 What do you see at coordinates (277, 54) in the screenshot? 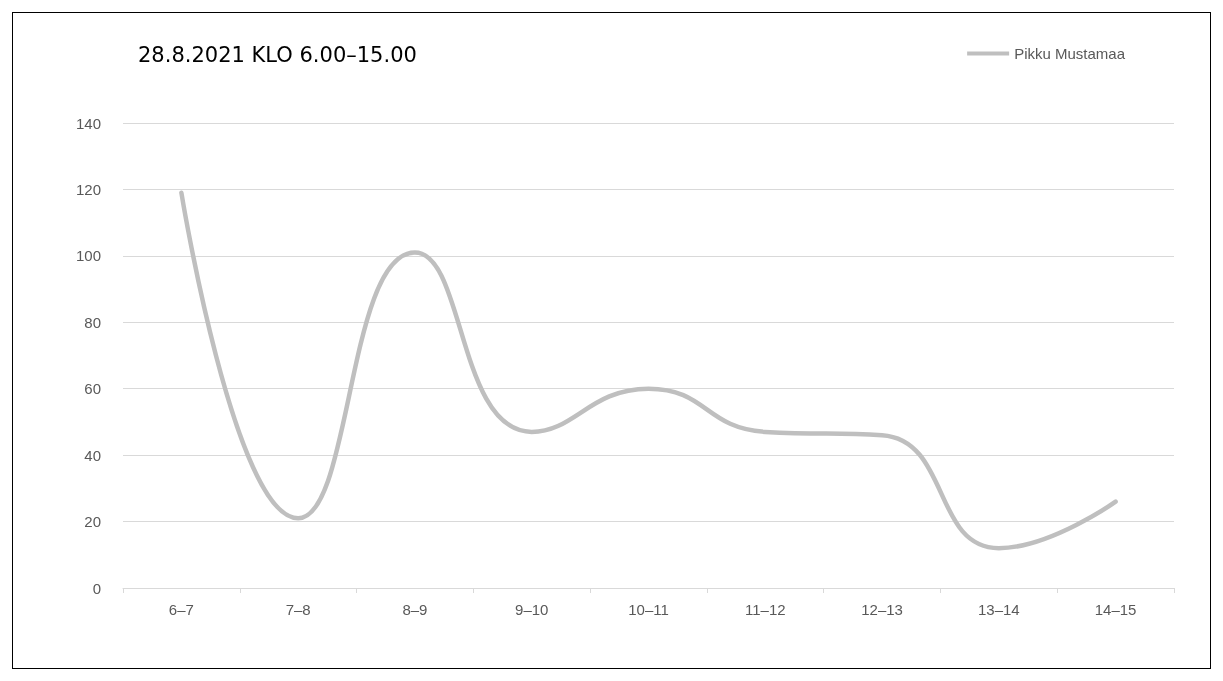
I see `chart-title: 28.8.2021 KLO 6.00–15.00` at bounding box center [277, 54].